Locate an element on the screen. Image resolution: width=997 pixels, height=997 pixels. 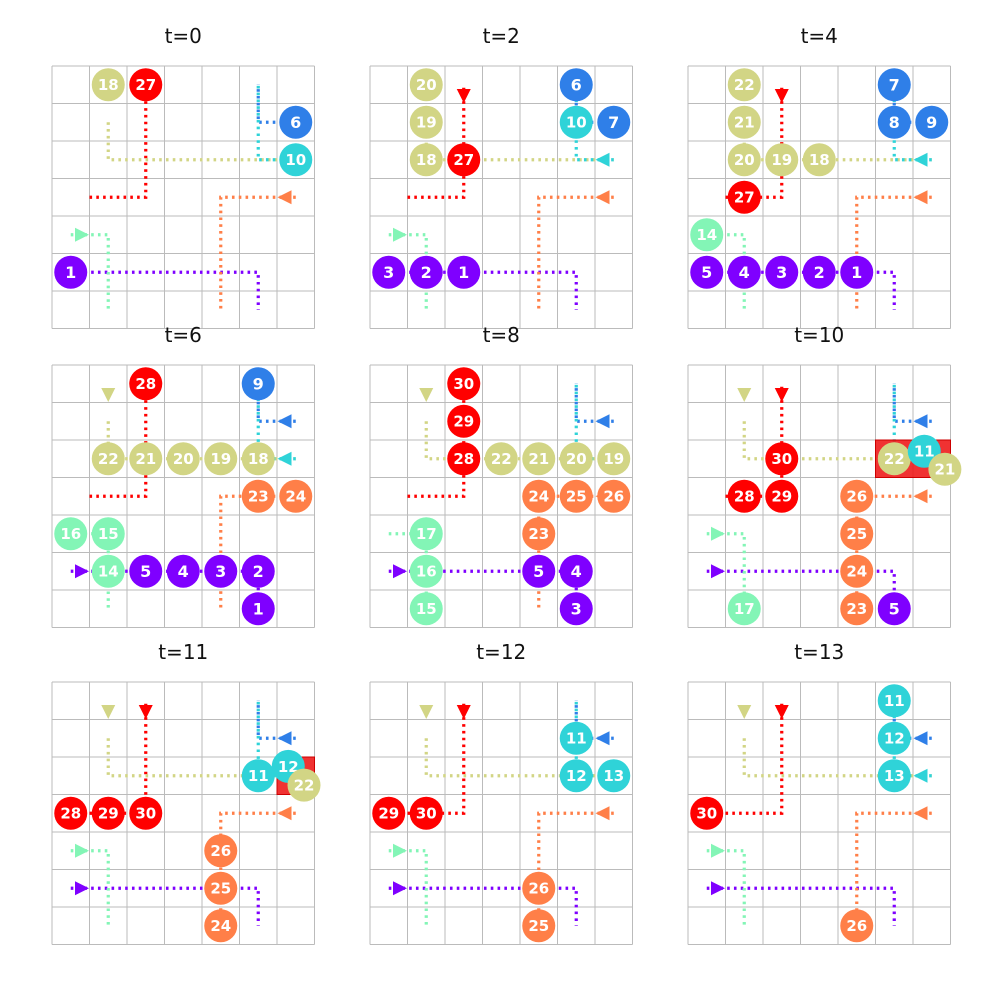
agent-label: 28 is located at coordinates (463, 459).